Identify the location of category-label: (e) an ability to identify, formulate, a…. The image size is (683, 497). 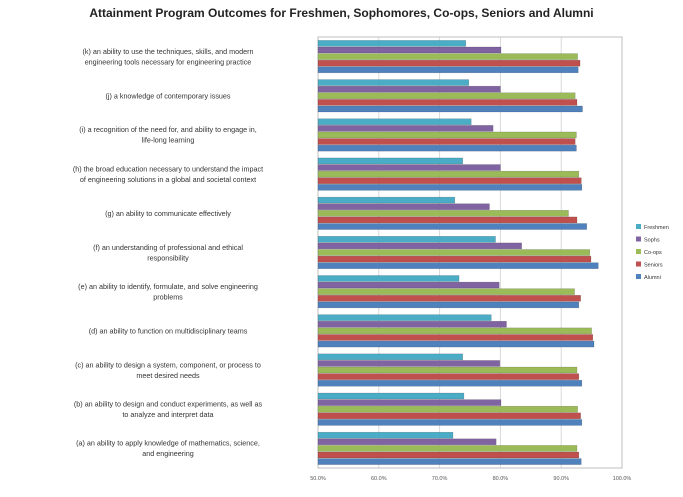
(168, 292).